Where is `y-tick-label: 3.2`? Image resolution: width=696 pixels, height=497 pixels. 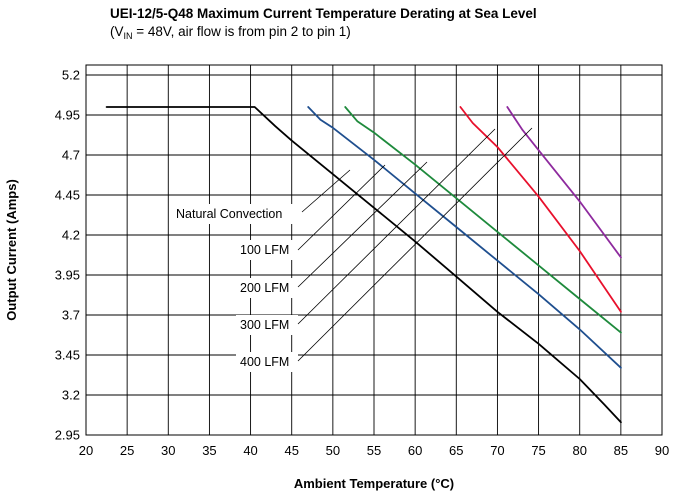
y-tick-label: 3.2 is located at coordinates (71, 395).